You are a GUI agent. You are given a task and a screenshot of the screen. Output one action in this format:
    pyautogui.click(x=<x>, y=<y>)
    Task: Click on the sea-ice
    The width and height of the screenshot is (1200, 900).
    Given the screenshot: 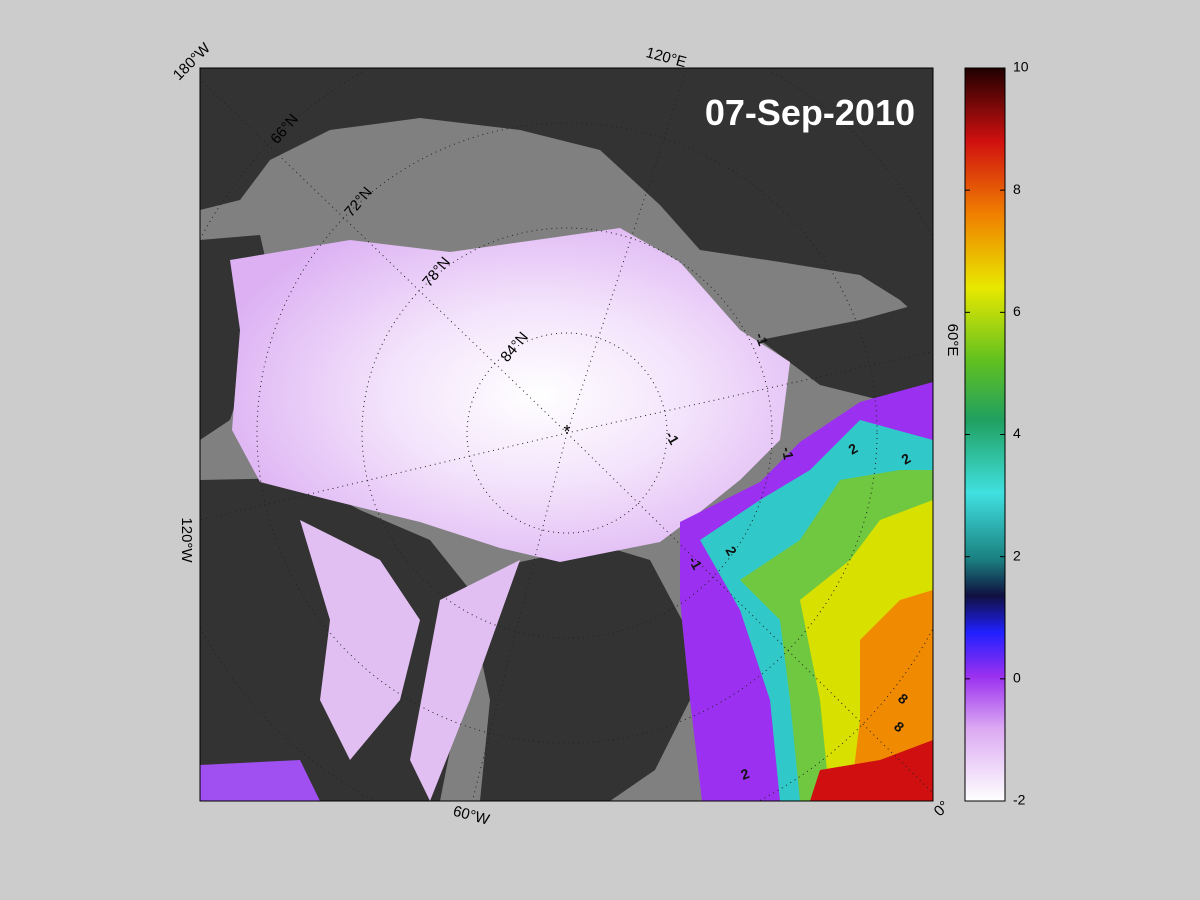 What is the action you would take?
    pyautogui.click(x=410, y=660)
    